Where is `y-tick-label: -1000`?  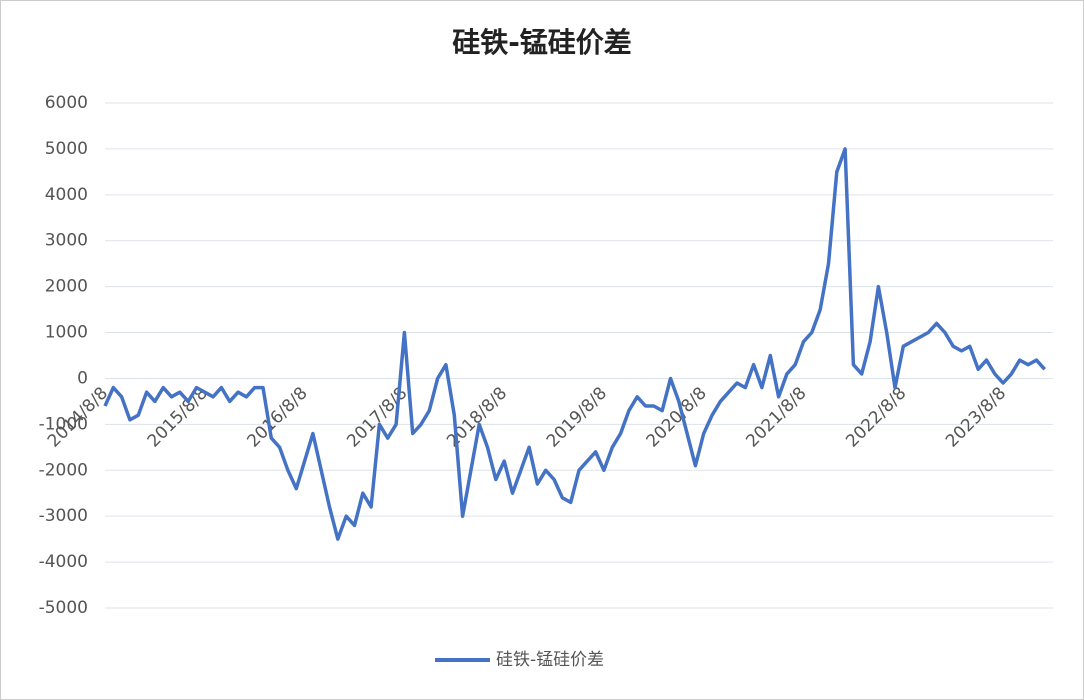 y-tick-label: -1000 is located at coordinates (63, 424).